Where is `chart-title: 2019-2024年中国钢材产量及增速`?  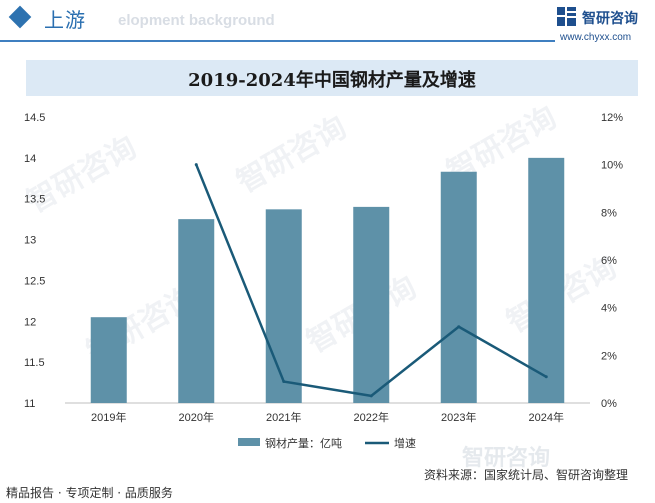 chart-title: 2019-2024年中国钢材产量及增速 is located at coordinates (332, 80).